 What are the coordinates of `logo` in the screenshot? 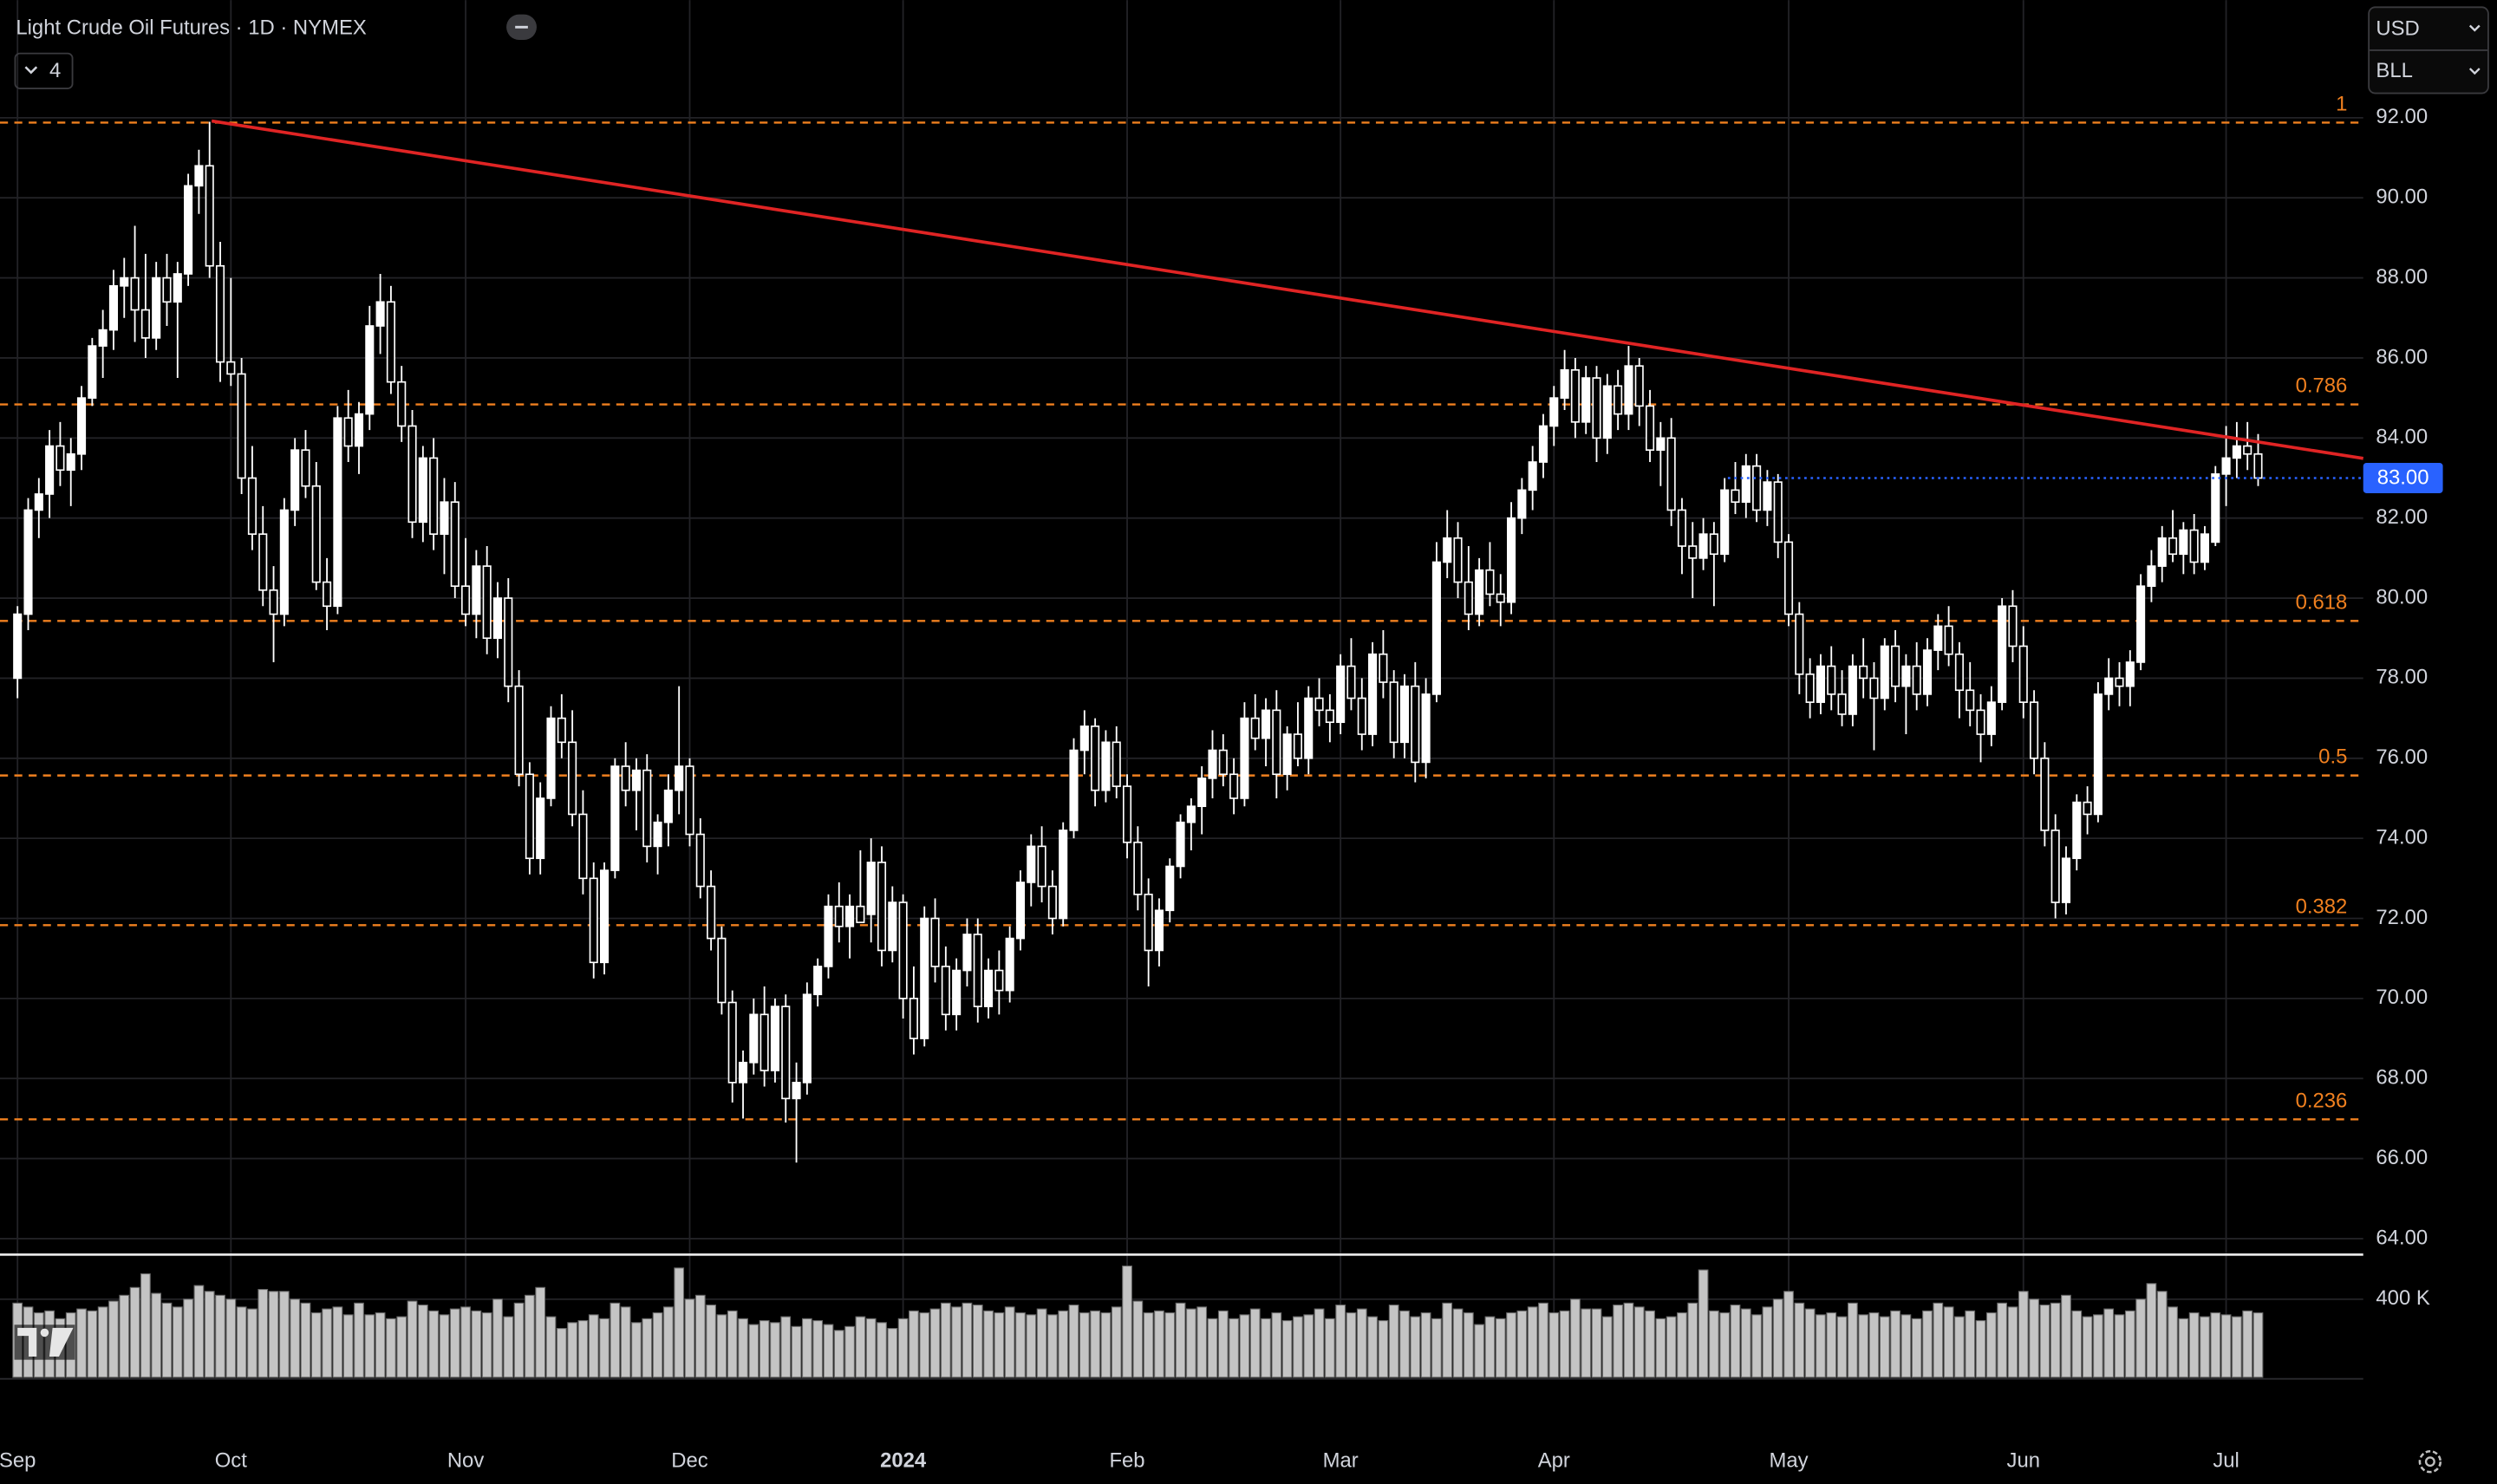 It's located at (44, 1342).